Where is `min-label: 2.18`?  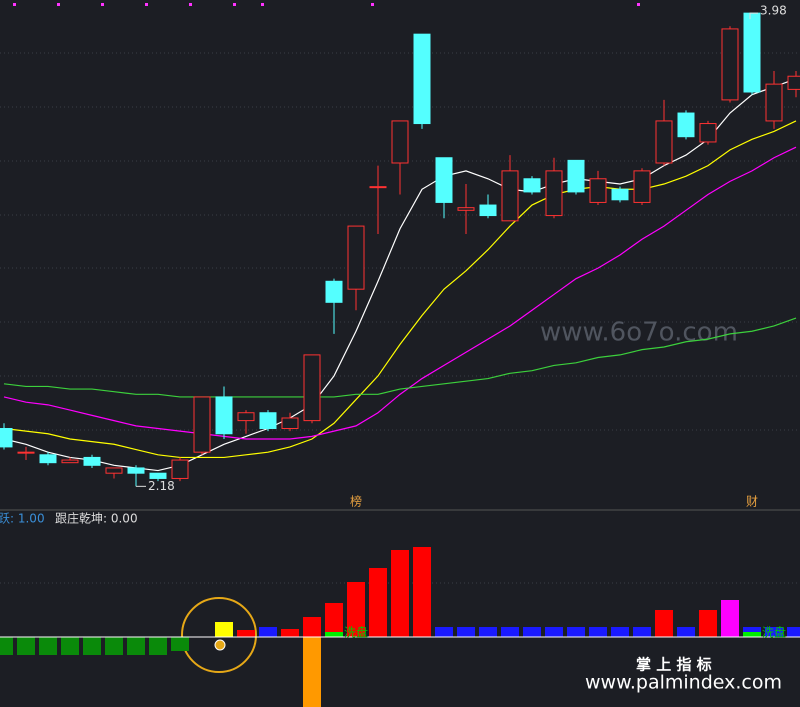 min-label: 2.18 is located at coordinates (161, 486).